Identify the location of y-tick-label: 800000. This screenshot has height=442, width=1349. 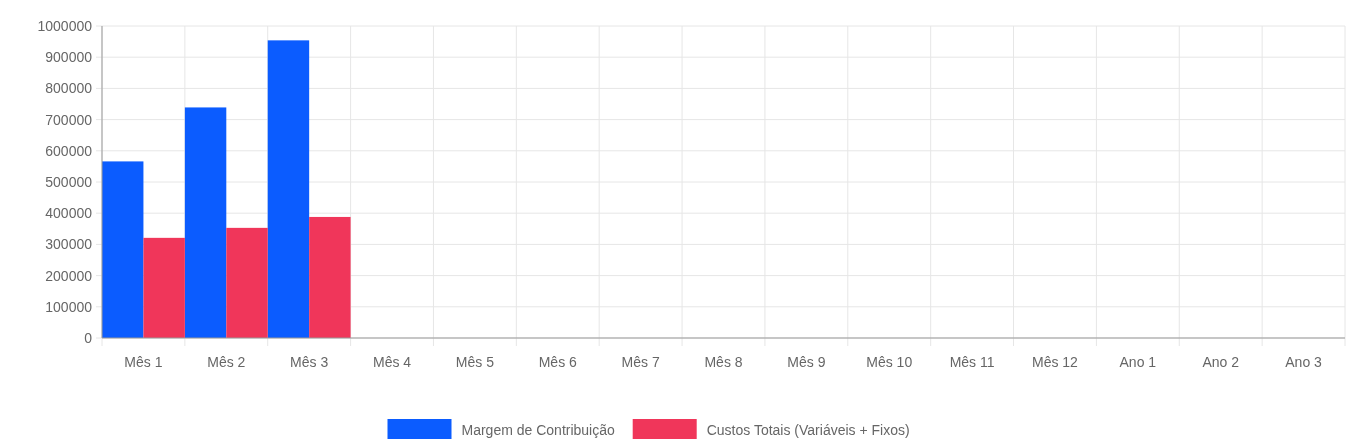
(69, 88).